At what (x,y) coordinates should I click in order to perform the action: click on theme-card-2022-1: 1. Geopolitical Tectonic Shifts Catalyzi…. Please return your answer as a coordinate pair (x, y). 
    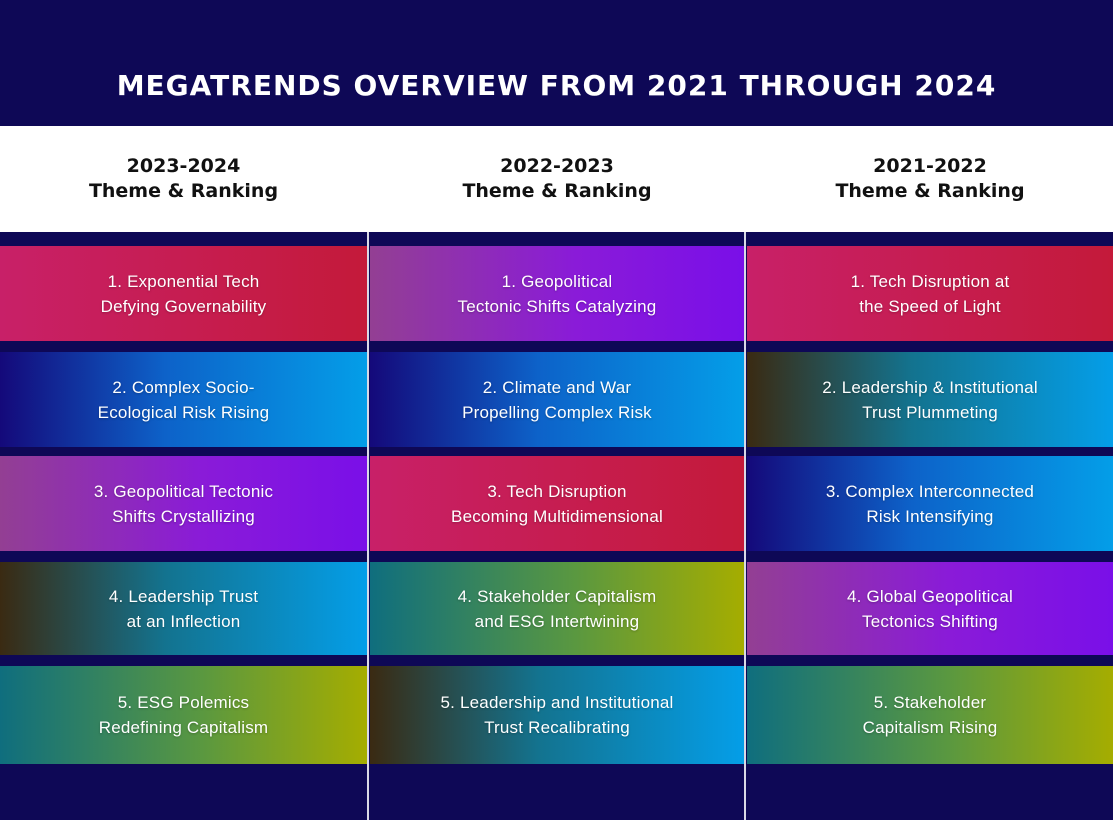
    Looking at the image, I should click on (557, 293).